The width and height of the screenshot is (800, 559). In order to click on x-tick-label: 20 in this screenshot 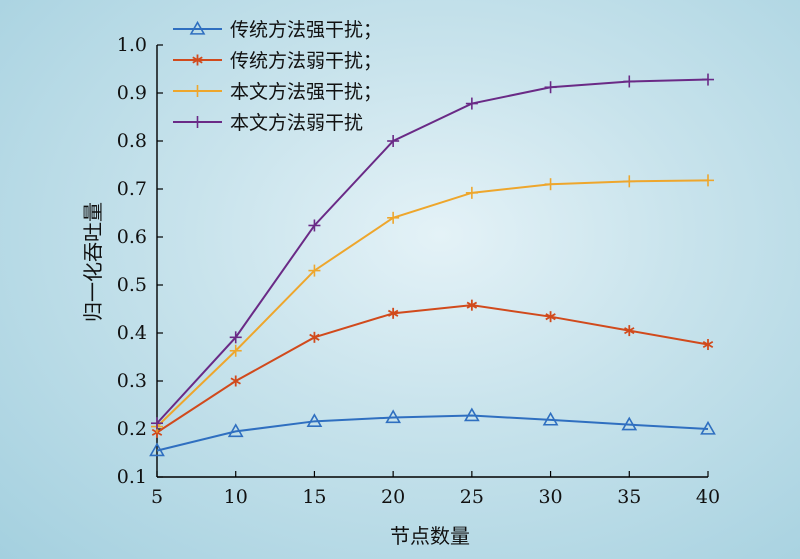, I will do `click(393, 497)`.